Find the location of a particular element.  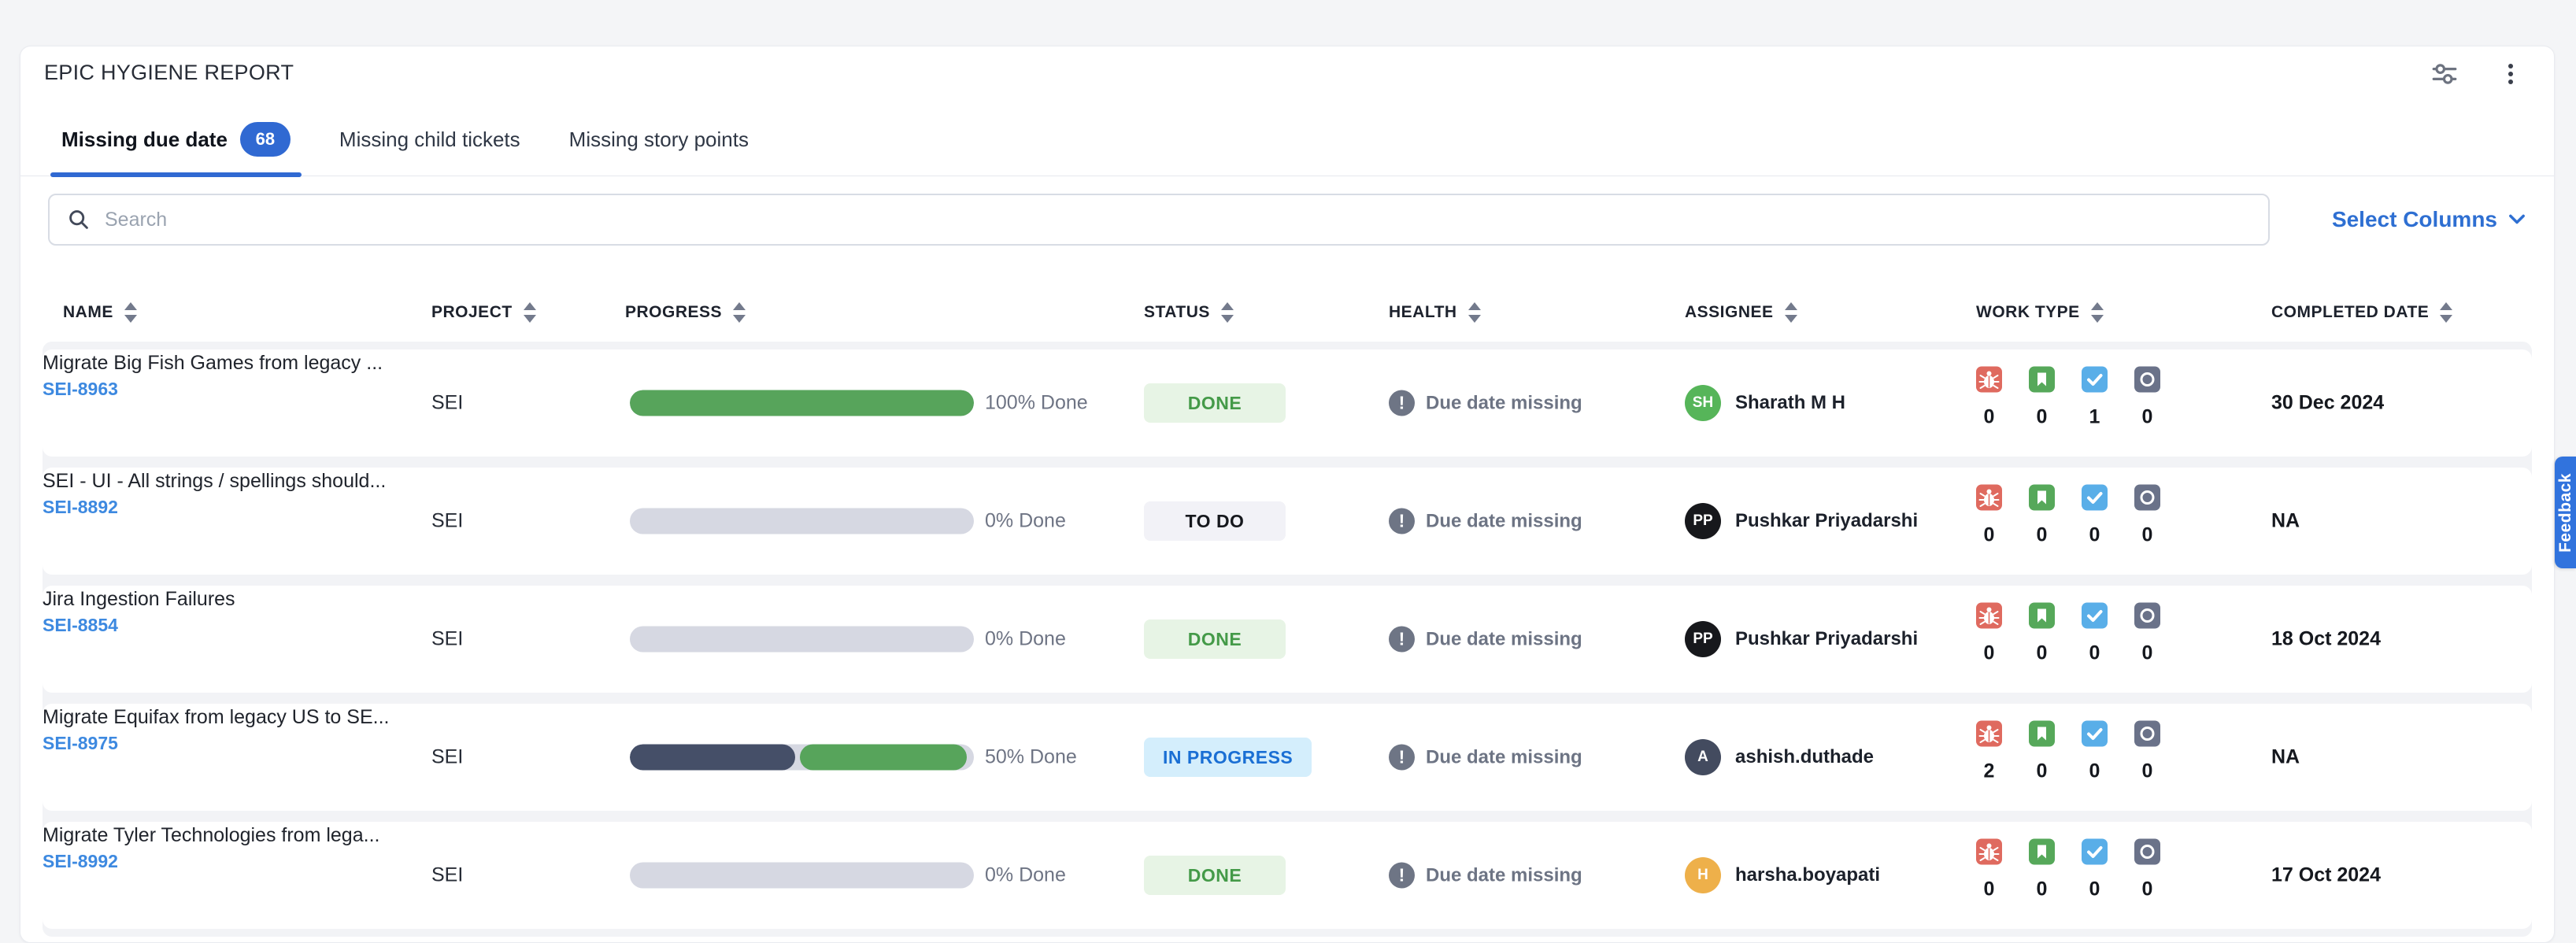

work-type-counts: 0 0 0 0 is located at coordinates (2068, 889).